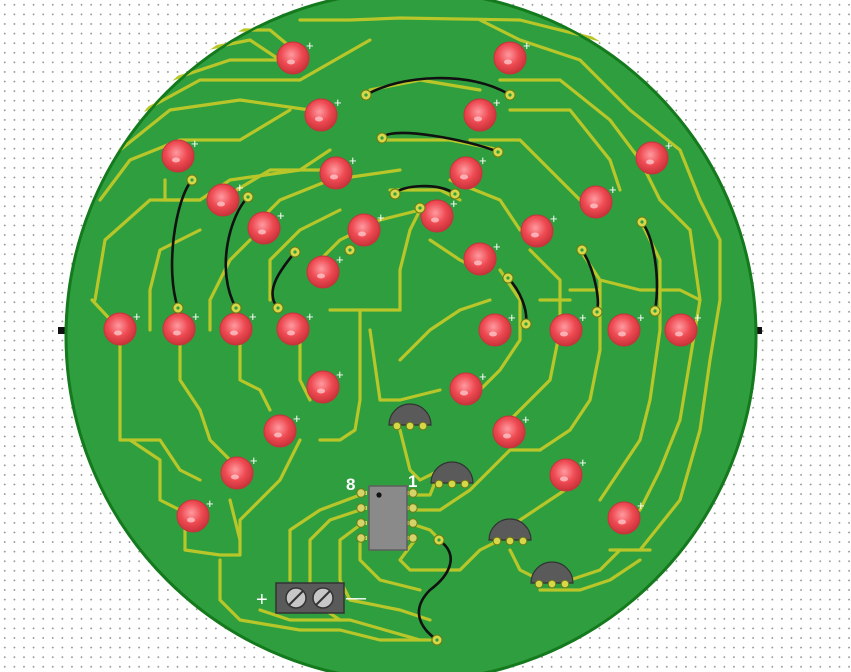 Image resolution: width=851 pixels, height=672 pixels. What do you see at coordinates (387, 518) in the screenshot?
I see `ic-chip` at bounding box center [387, 518].